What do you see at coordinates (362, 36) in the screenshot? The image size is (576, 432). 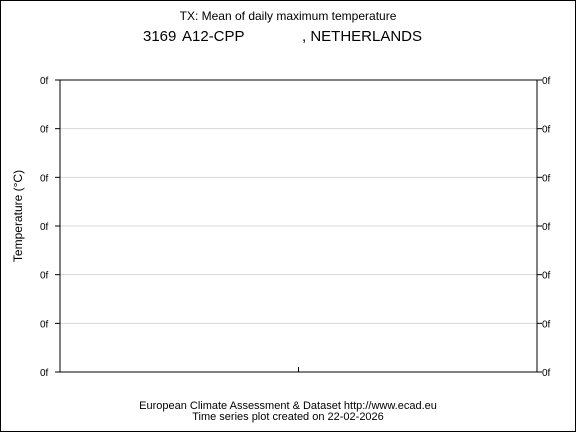 I see `station-country: , NETHERLANDS` at bounding box center [362, 36].